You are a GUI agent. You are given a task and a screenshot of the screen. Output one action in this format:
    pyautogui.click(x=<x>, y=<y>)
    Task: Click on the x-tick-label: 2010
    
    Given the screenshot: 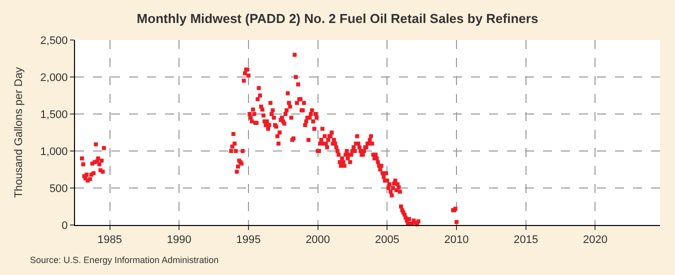 What is the action you would take?
    pyautogui.click(x=456, y=240)
    